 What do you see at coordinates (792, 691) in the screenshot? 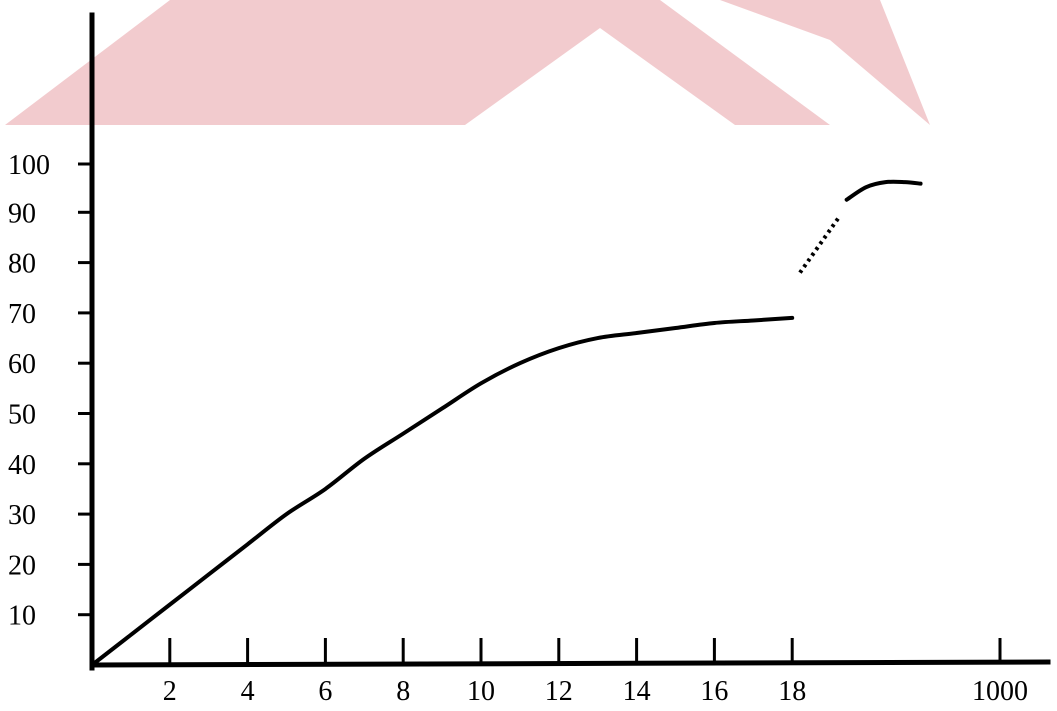
I see `x-tick-label-18: 18` at bounding box center [792, 691].